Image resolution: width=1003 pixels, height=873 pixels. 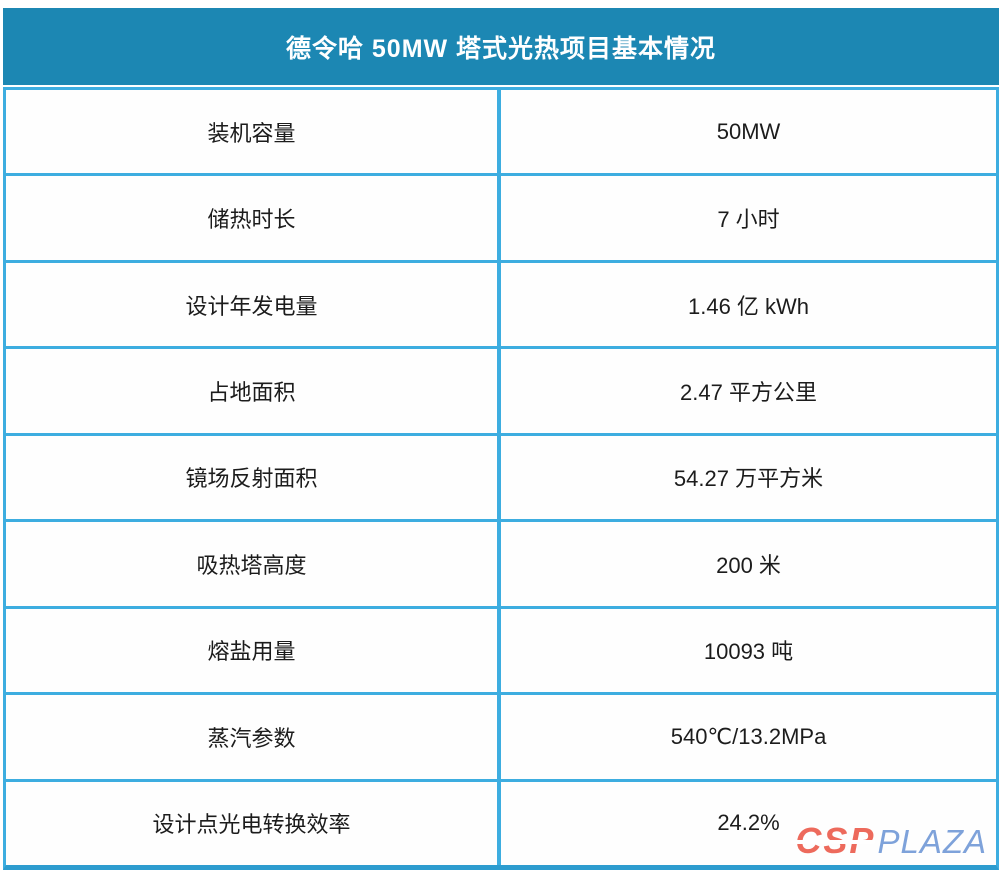 I want to click on table-title-bar: 德令哈 50MW 塔式光热项目基本情况, so click(x=501, y=46).